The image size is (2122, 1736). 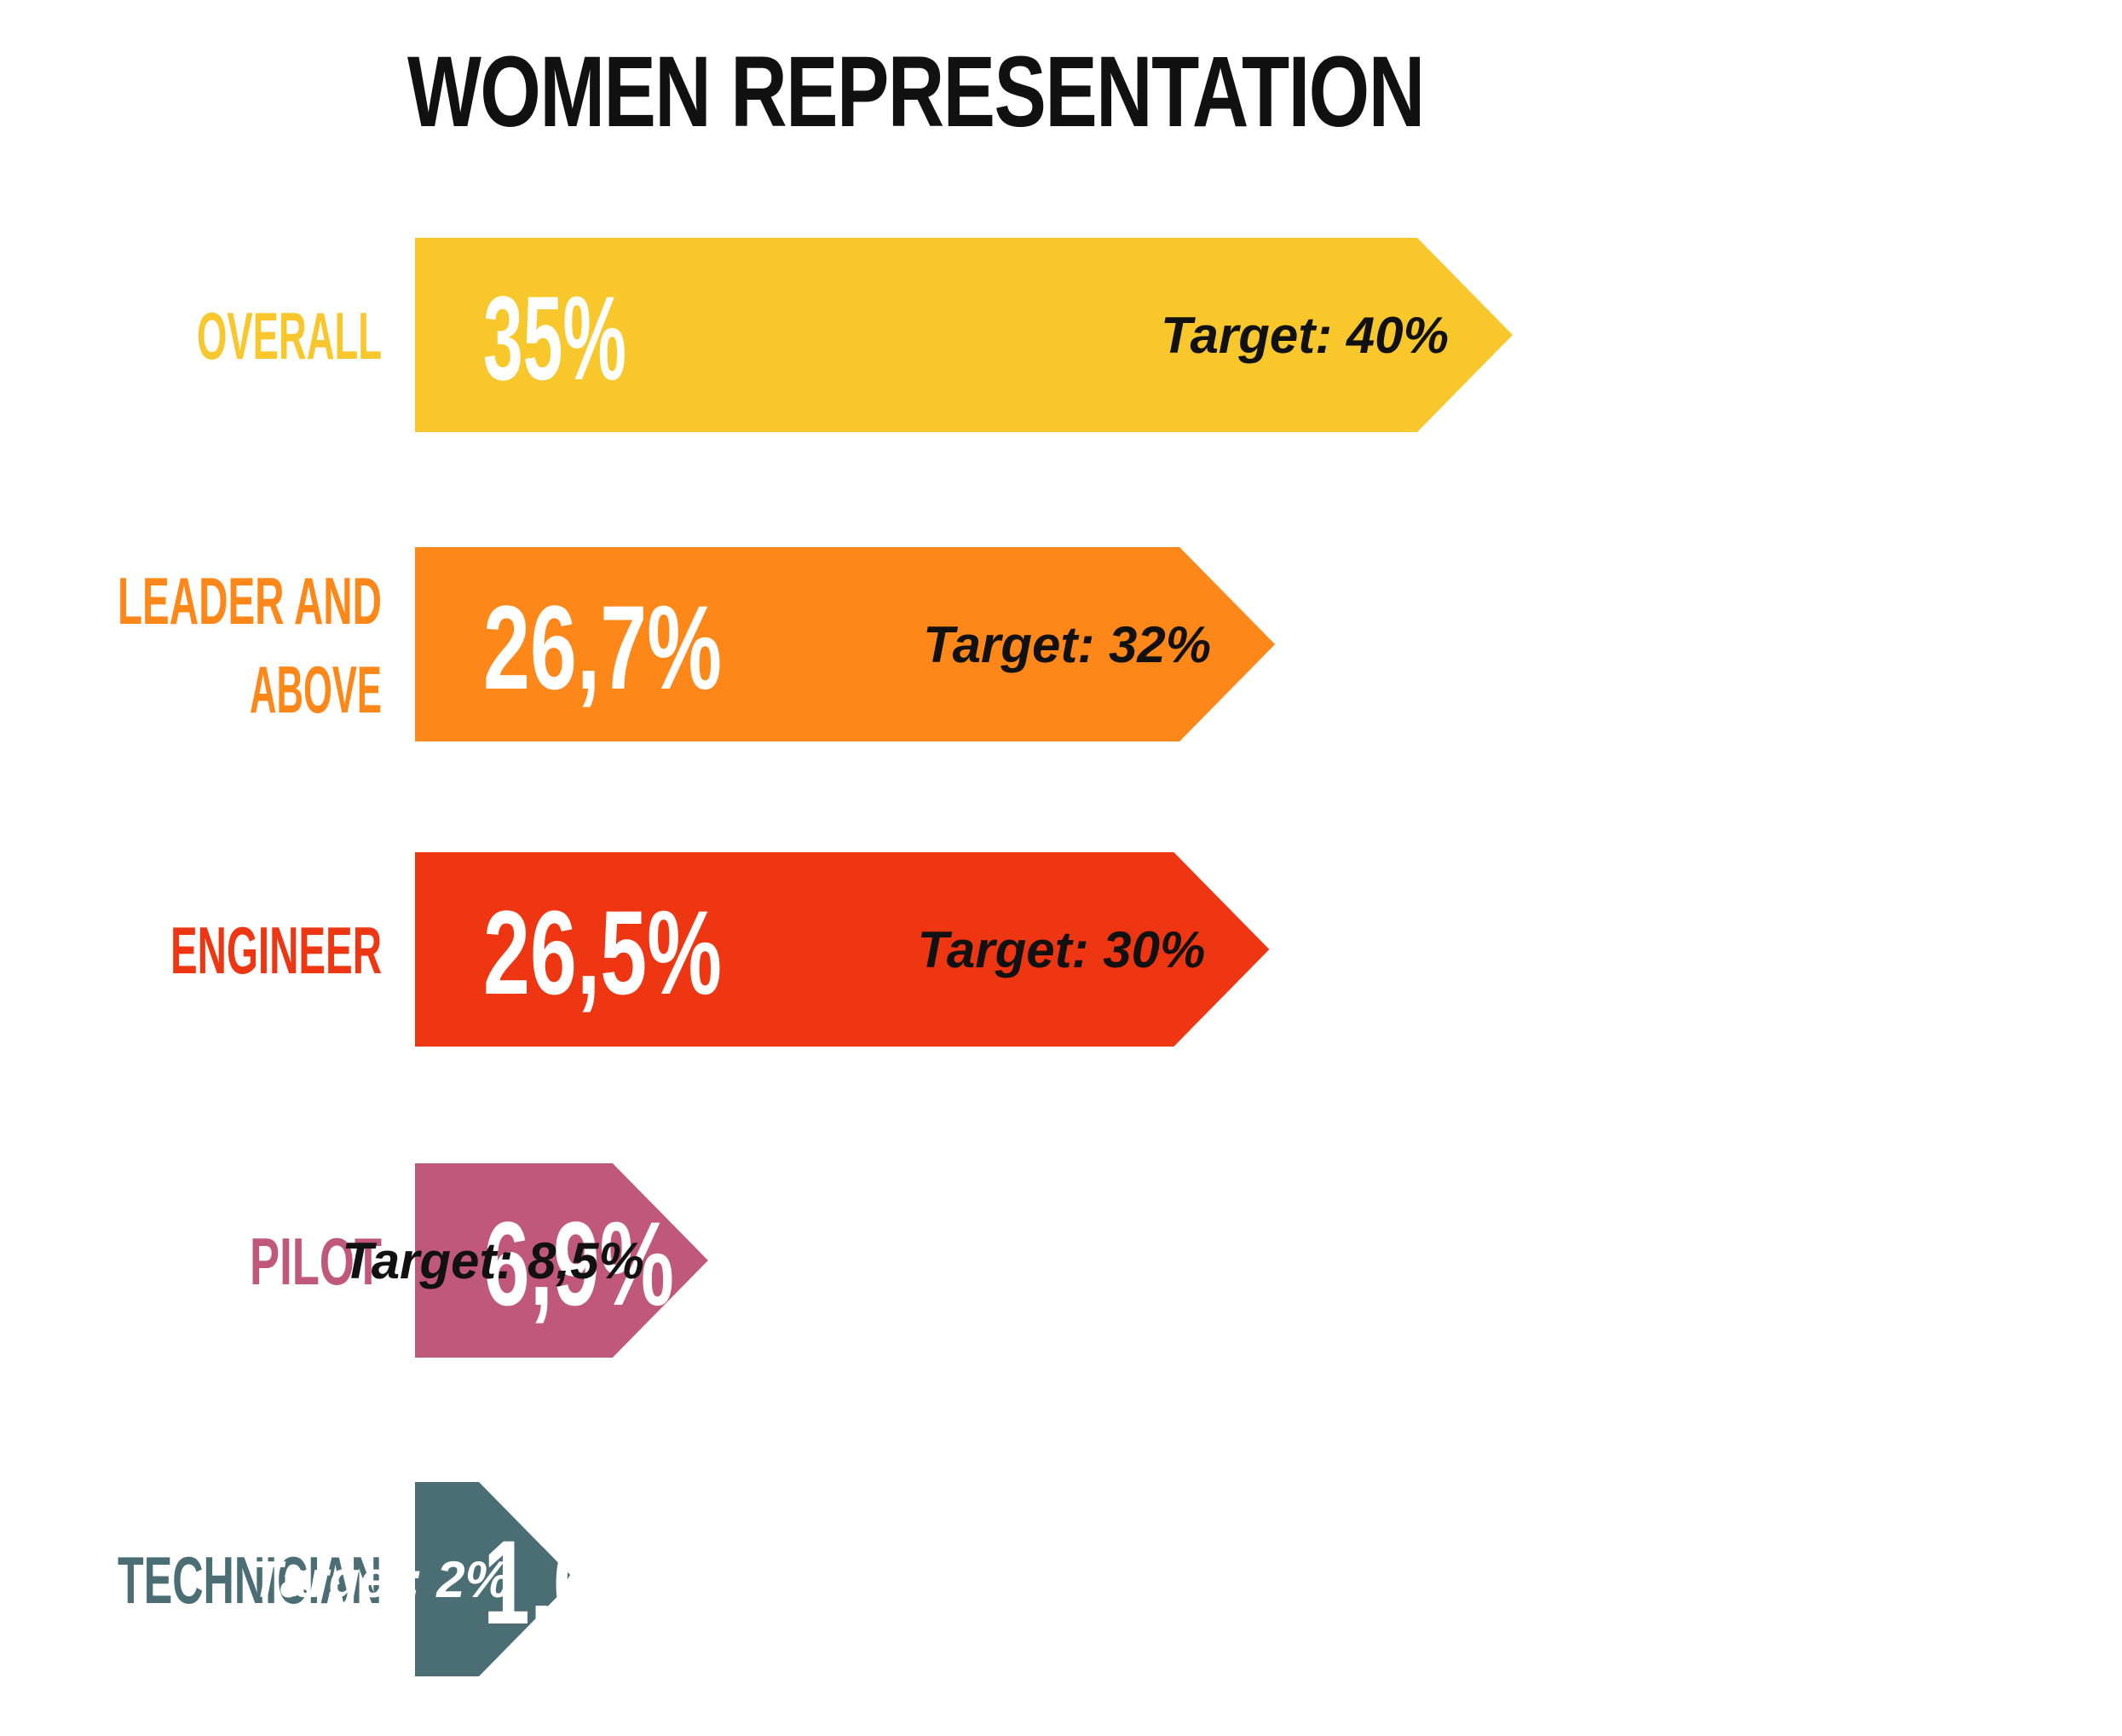 What do you see at coordinates (276, 950) in the screenshot?
I see `category-label-engineer: ENGINEER` at bounding box center [276, 950].